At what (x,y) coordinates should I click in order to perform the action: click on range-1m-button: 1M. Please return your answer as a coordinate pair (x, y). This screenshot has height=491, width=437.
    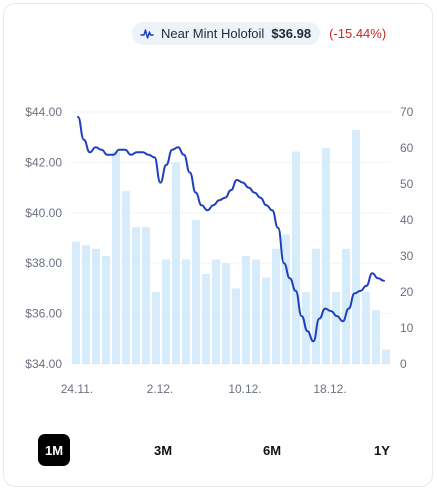
    Looking at the image, I should click on (54, 450).